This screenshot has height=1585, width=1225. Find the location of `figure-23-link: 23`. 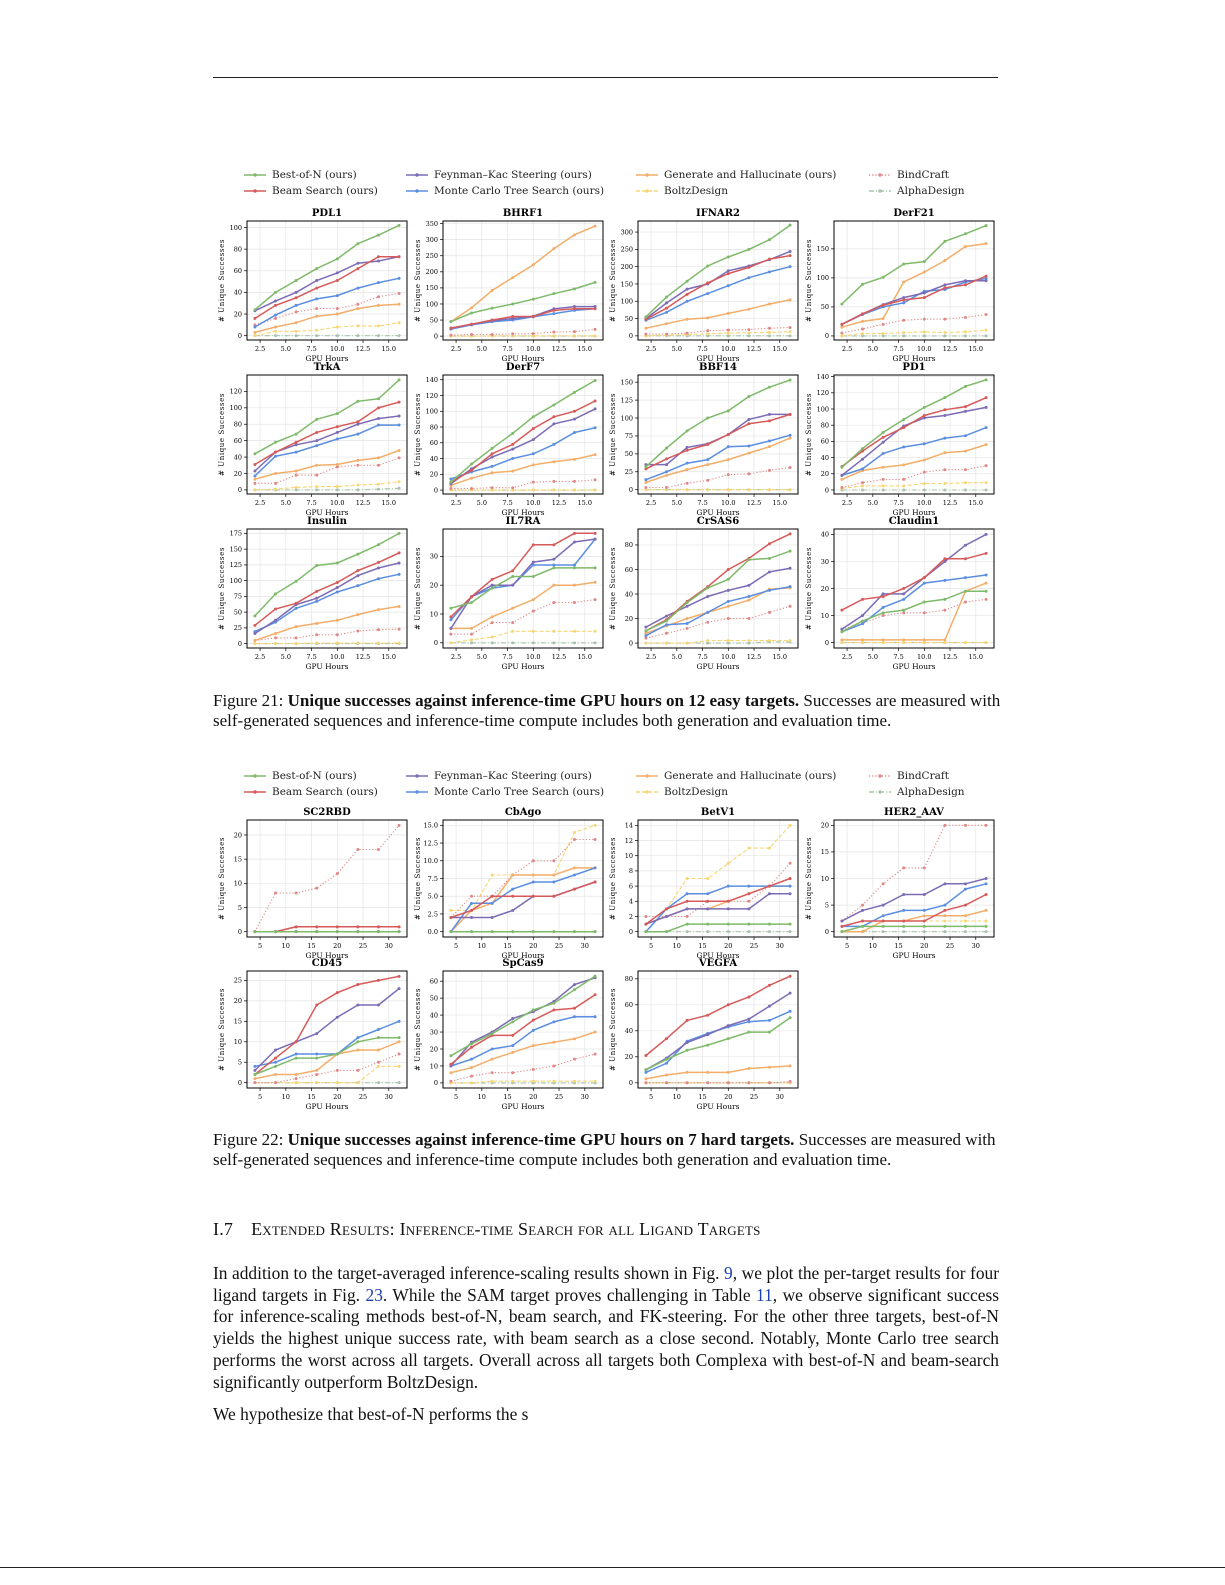

figure-23-link: 23 is located at coordinates (374, 1294).